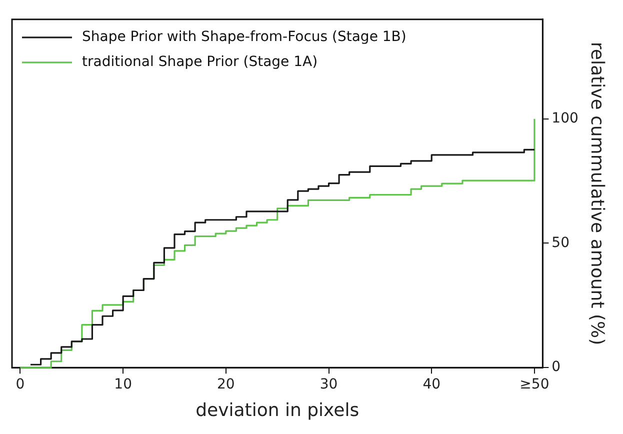 The height and width of the screenshot is (434, 623). What do you see at coordinates (431, 384) in the screenshot?
I see `x-tick-label: 40` at bounding box center [431, 384].